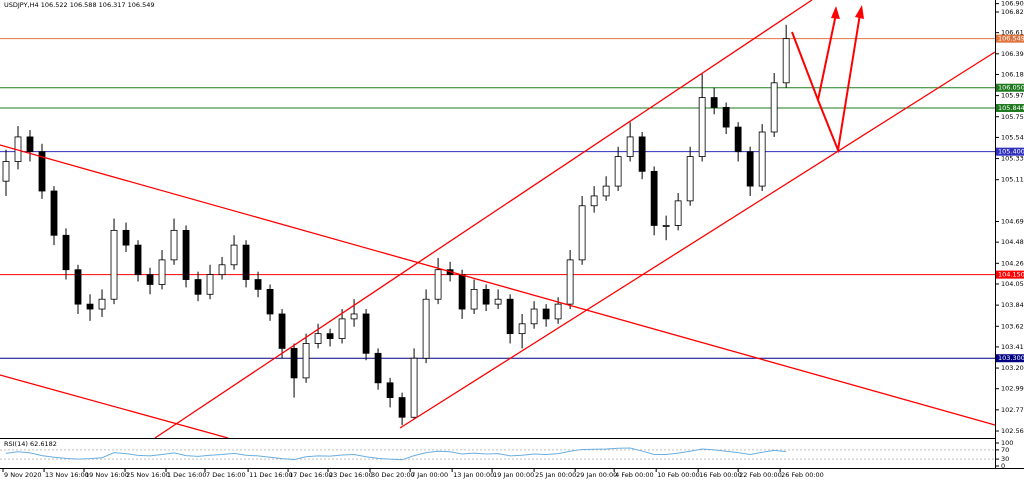 Image resolution: width=1024 pixels, height=480 pixels. What do you see at coordinates (1012, 222) in the screenshot?
I see `y-tick-label: 104.690` at bounding box center [1012, 222].